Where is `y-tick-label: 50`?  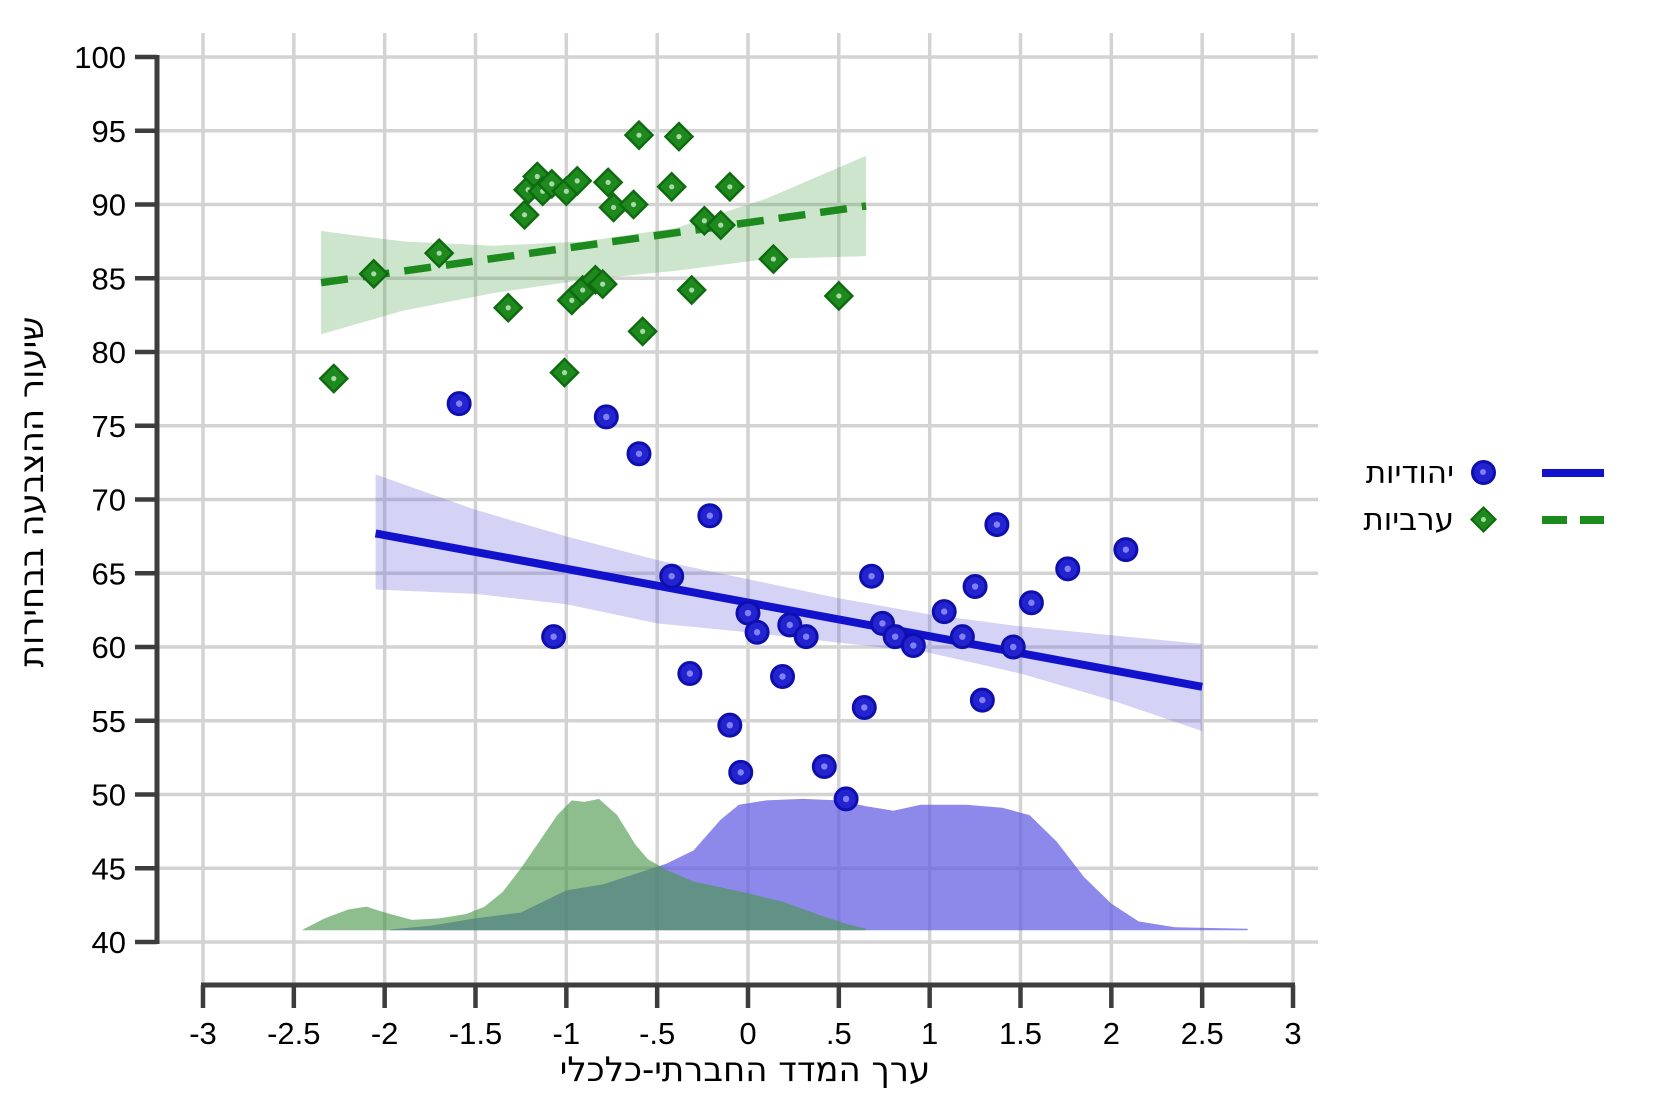 y-tick-label: 50 is located at coordinates (109, 795).